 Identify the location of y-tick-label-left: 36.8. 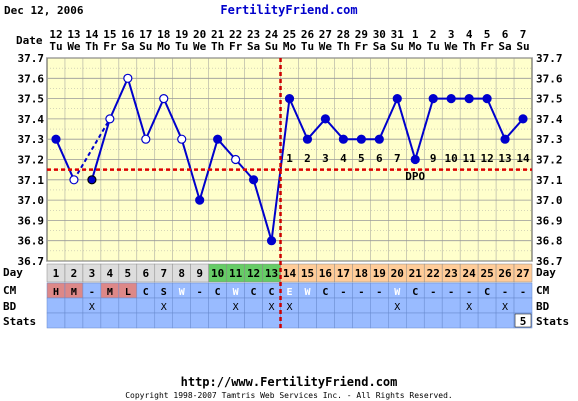
(31, 241).